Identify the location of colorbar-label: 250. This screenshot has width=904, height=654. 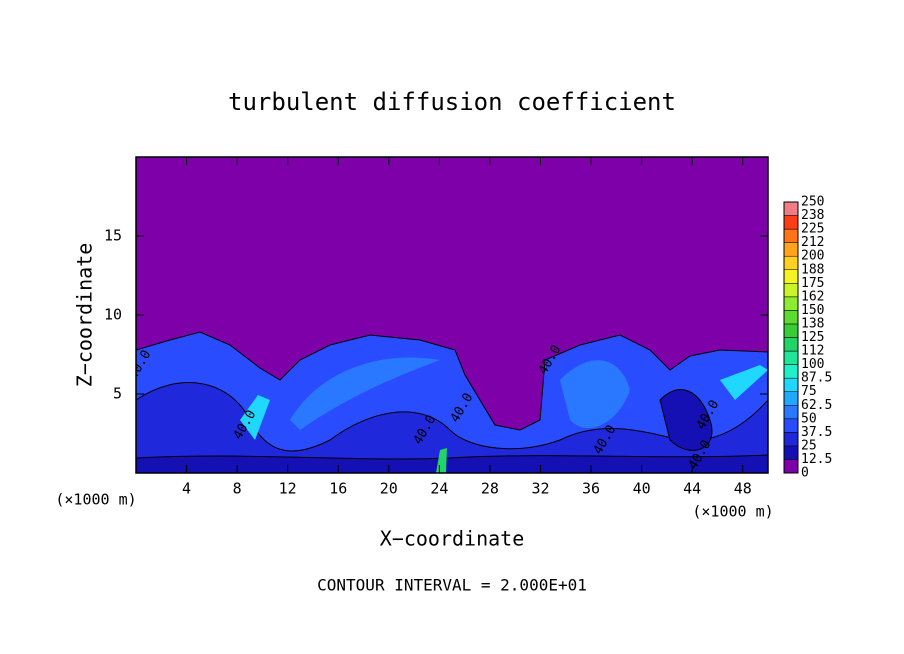
(812, 202).